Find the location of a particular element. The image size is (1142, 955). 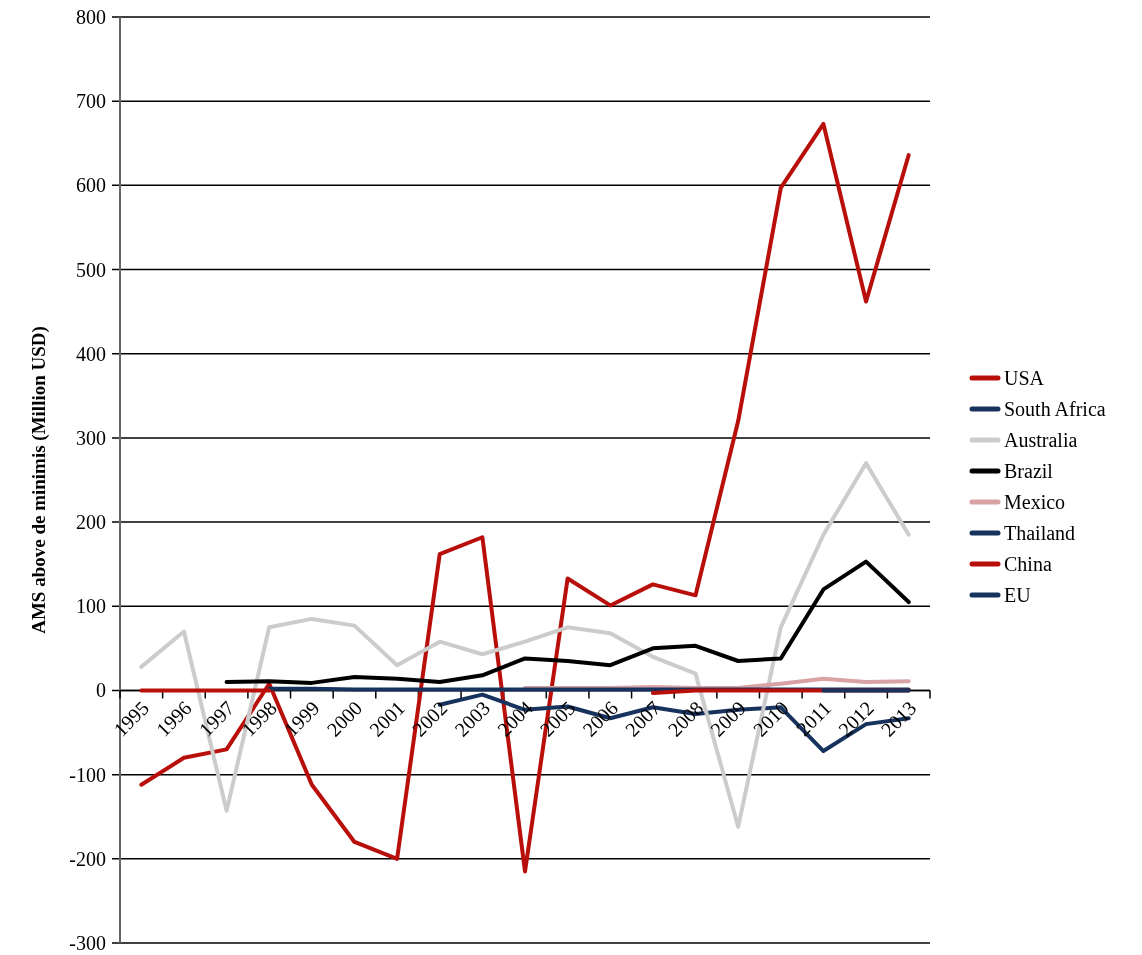

legend-label: Brazil is located at coordinates (1029, 471).